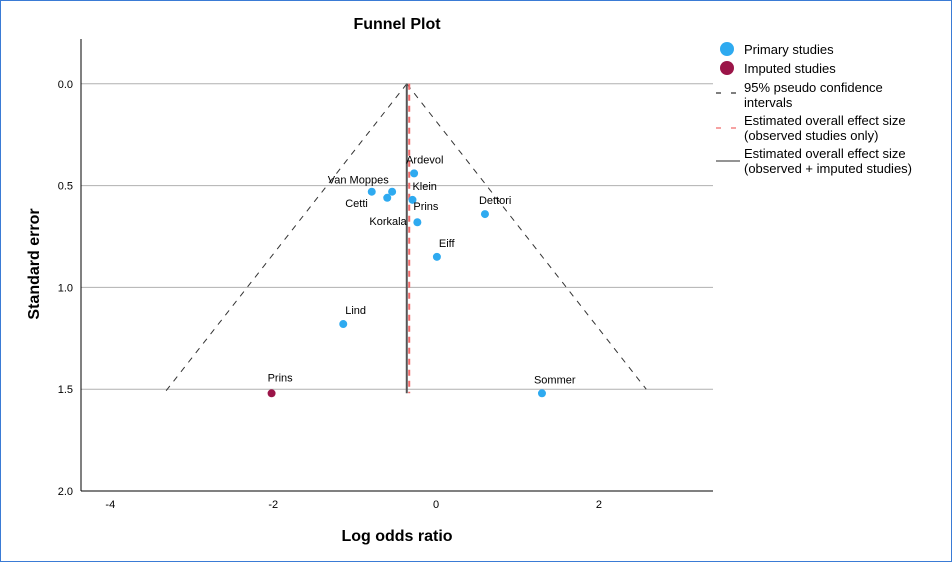  I want to click on ci-right-line, so click(526, 236).